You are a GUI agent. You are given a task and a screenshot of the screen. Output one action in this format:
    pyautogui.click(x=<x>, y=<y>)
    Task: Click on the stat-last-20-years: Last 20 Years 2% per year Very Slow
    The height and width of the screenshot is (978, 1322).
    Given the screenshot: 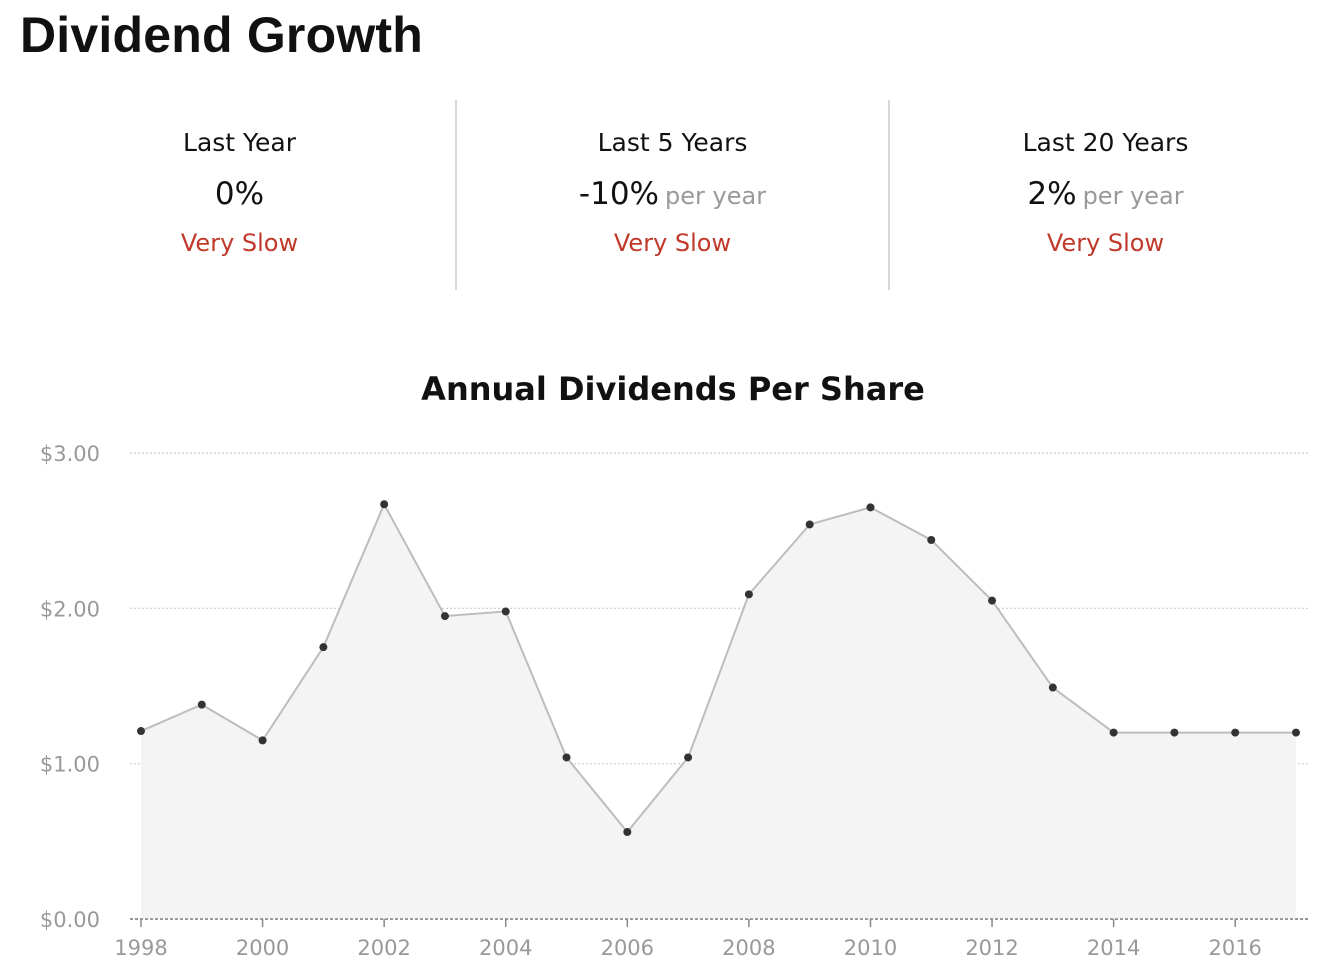 What is the action you would take?
    pyautogui.click(x=1104, y=195)
    